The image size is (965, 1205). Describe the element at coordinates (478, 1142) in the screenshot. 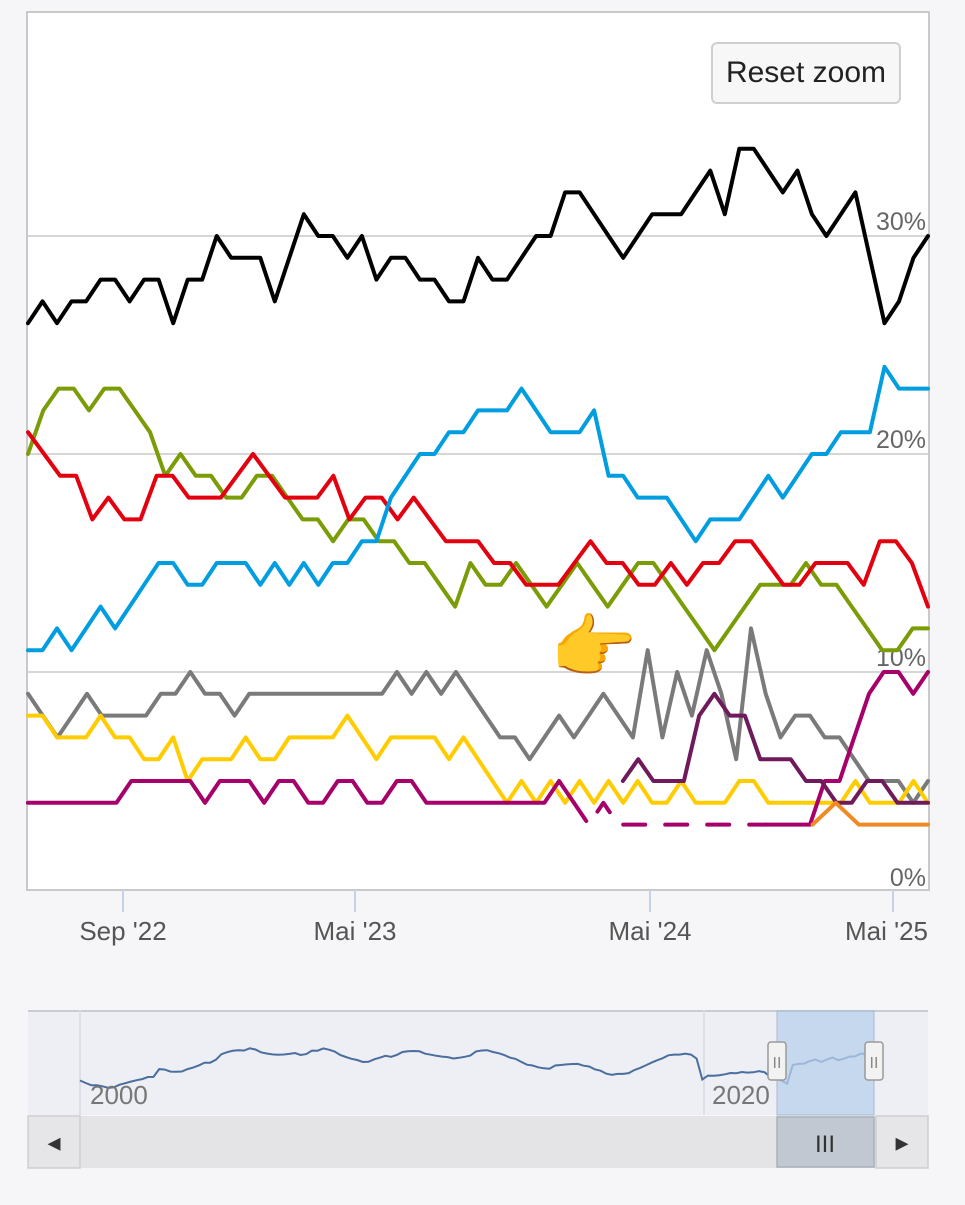

I see `scrollbar: ◂ III ▸` at that location.